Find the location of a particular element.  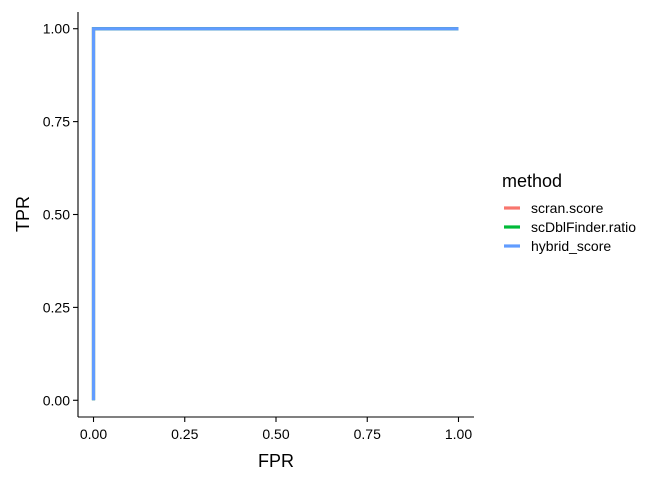

x-tick-label: 0.25 is located at coordinates (184, 434).